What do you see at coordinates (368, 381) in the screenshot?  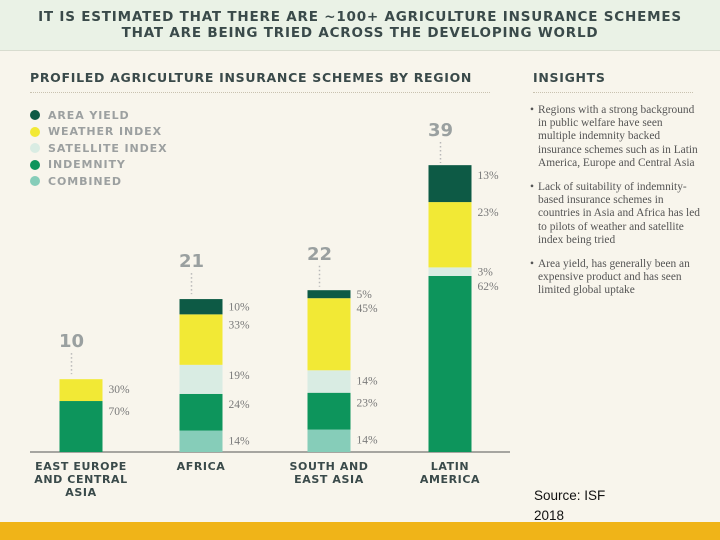 I see `data-label-satellite-index-south-and-east-asia: 14%` at bounding box center [368, 381].